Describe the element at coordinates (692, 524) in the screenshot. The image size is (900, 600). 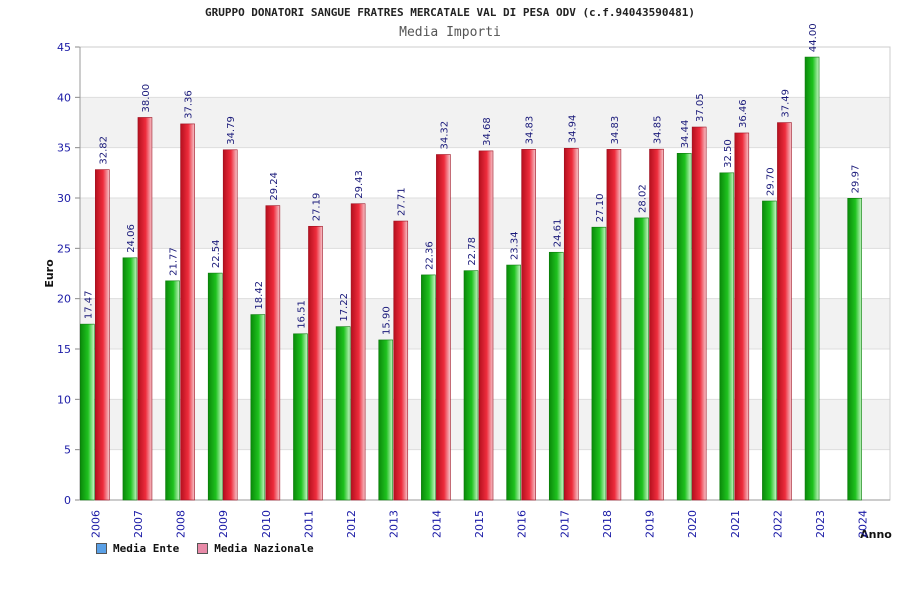
I see `x-tick-label: 2020` at that location.